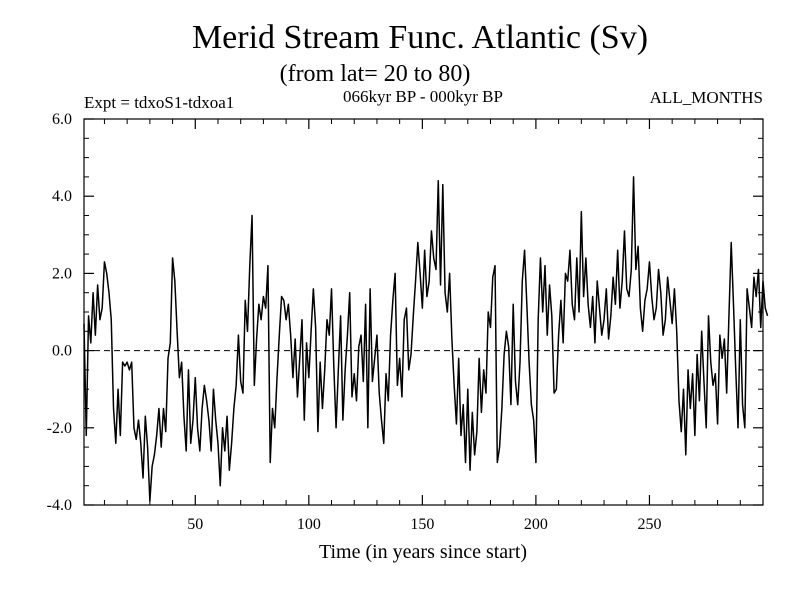  I want to click on x-tick-label: 150, so click(422, 524).